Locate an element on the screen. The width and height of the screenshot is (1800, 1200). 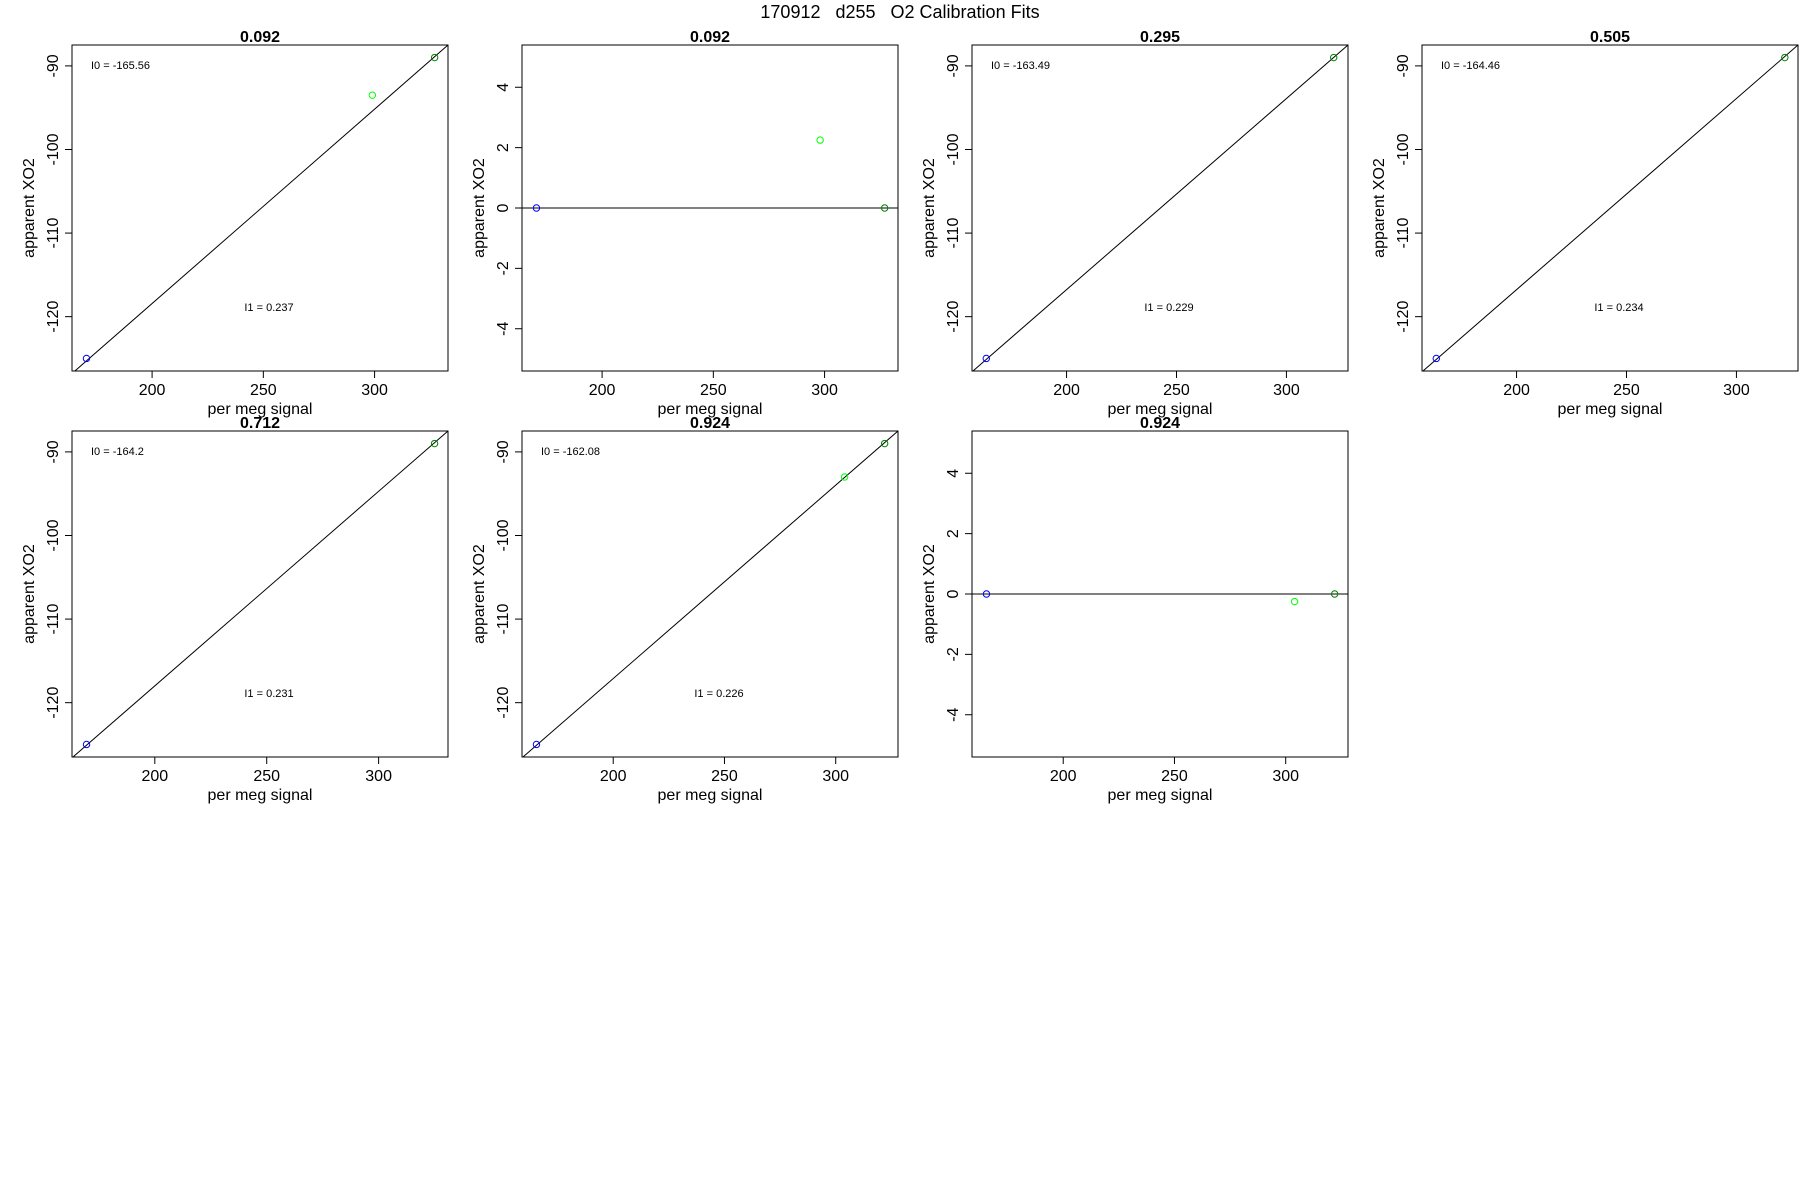
intercept-label: I0 = -164.2 is located at coordinates (117, 452).